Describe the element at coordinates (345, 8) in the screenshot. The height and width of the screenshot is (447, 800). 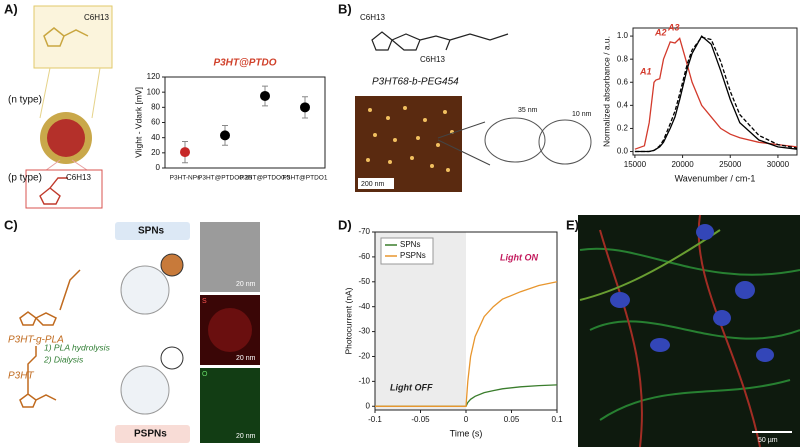
I see `panel-label: B)` at that location.